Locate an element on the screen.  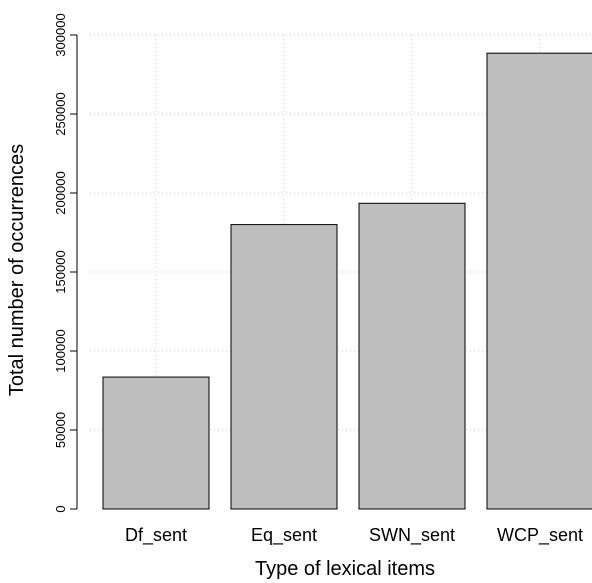
x-tick-label: Df_sent is located at coordinates (156, 535).